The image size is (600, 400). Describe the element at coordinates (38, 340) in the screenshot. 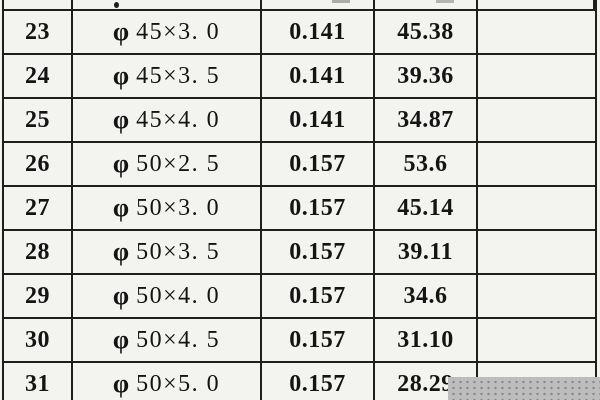

I see `row-number-cell: 30` at that location.